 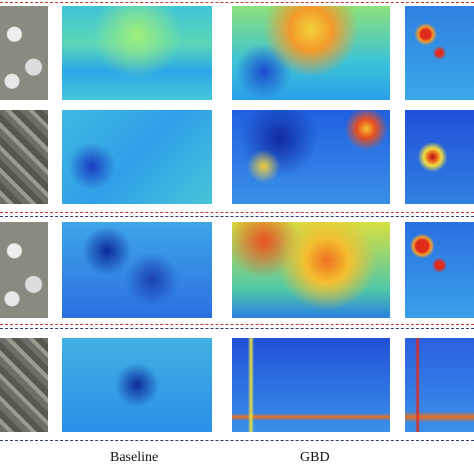 What do you see at coordinates (315, 457) in the screenshot?
I see `column-label: GBD` at bounding box center [315, 457].